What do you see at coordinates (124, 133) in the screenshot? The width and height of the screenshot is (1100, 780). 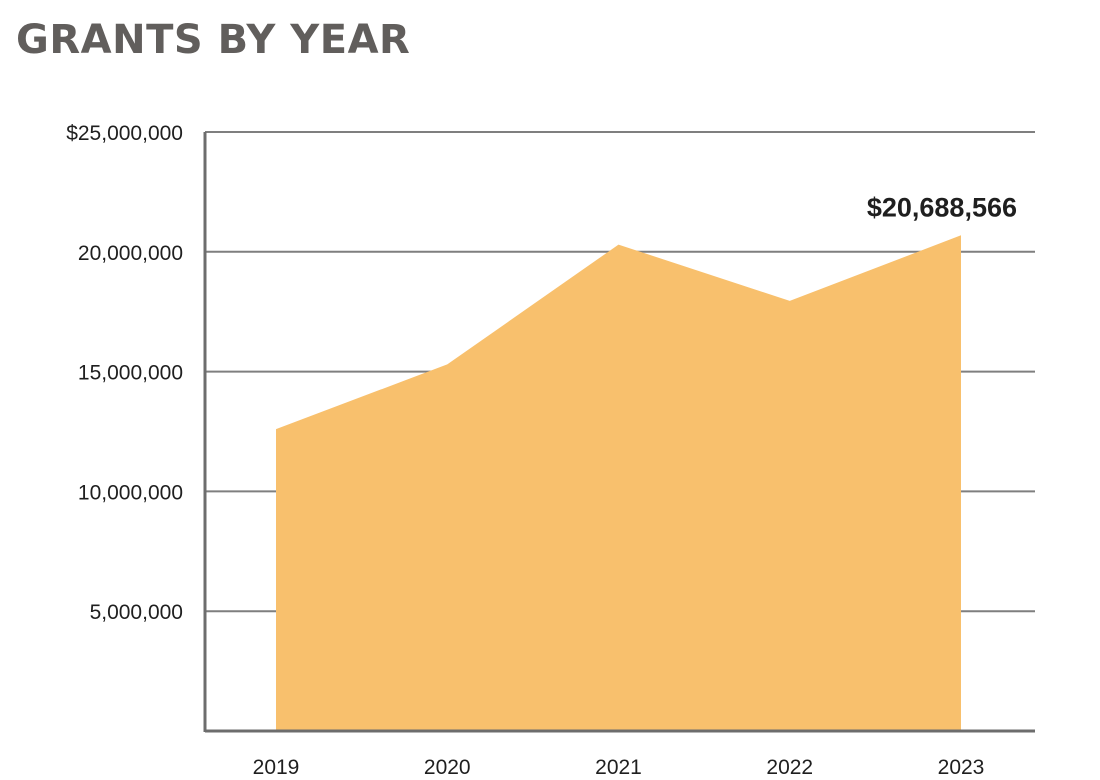 I see `y-tick-label: $25,000,000` at bounding box center [124, 133].